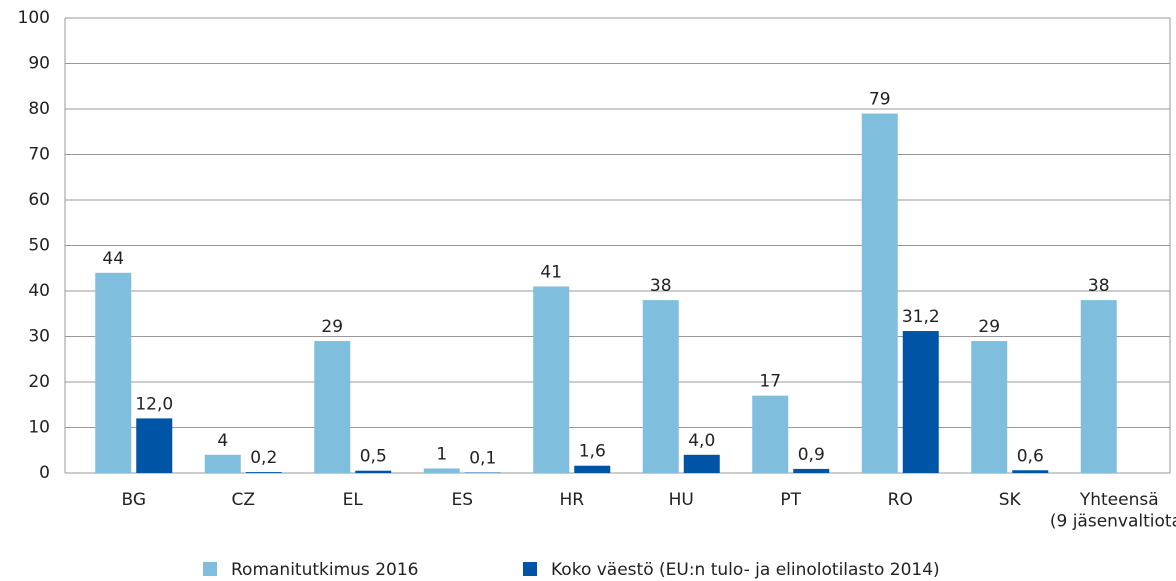 The width and height of the screenshot is (1176, 581). Describe the element at coordinates (373, 457) in the screenshot. I see `data-label: 0,5` at that location.